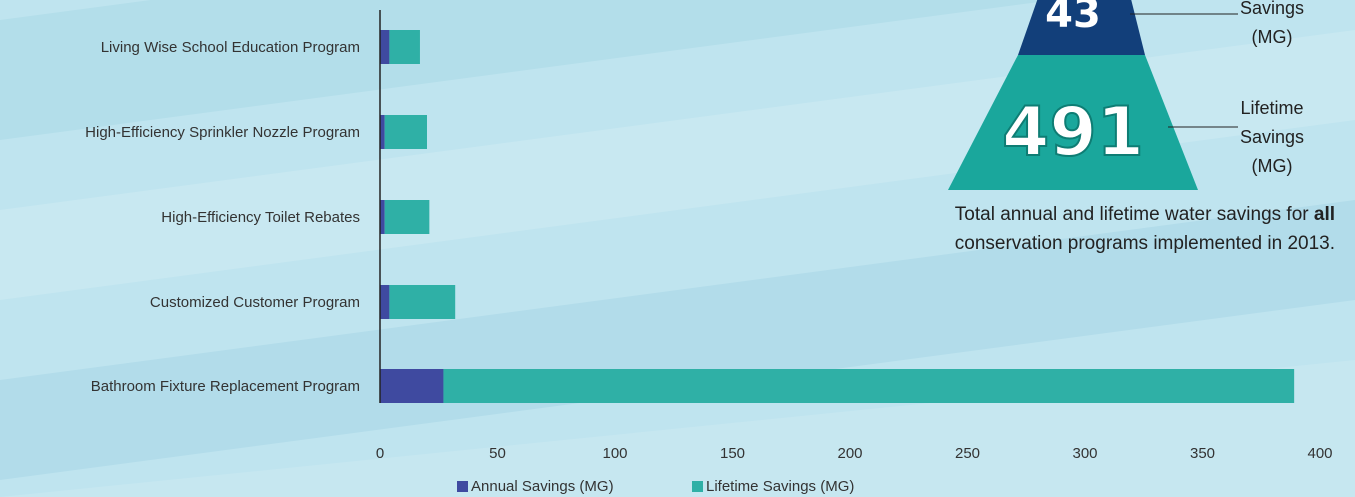 This screenshot has width=1355, height=497. What do you see at coordinates (462, 486) in the screenshot?
I see `legend-swatch-annual` at bounding box center [462, 486].